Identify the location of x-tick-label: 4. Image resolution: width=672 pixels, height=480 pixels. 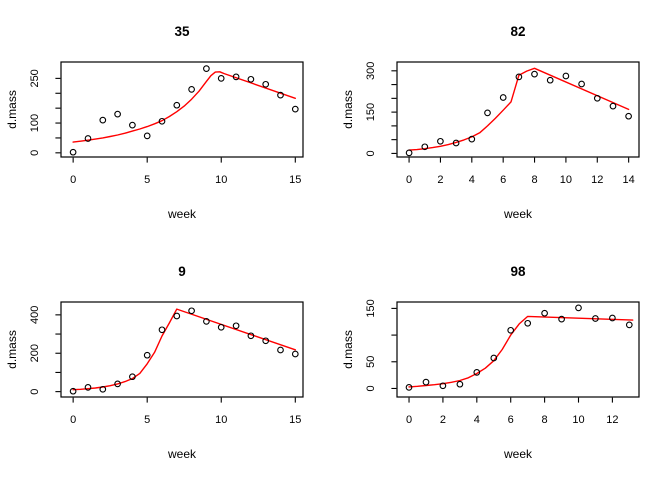
(472, 180).